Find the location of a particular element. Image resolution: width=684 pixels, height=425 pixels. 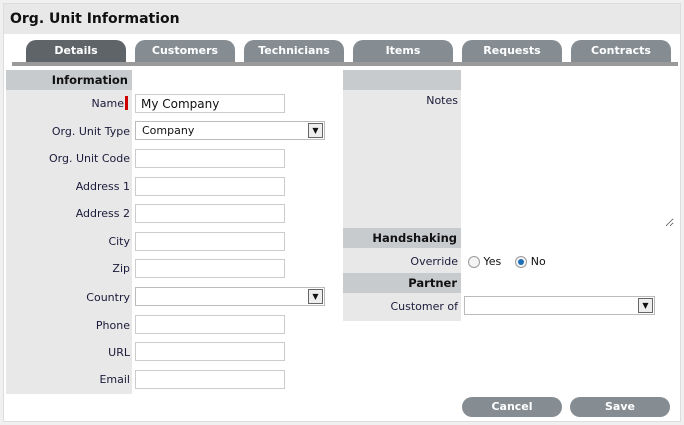

tab-divider is located at coordinates (345, 64).